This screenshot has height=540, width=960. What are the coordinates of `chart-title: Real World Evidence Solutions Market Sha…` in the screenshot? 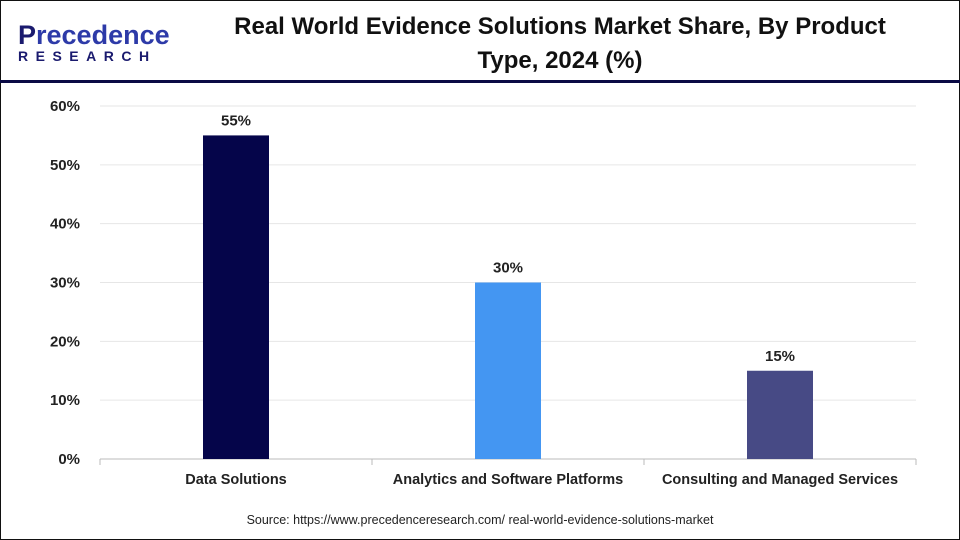 It's located at (560, 44).